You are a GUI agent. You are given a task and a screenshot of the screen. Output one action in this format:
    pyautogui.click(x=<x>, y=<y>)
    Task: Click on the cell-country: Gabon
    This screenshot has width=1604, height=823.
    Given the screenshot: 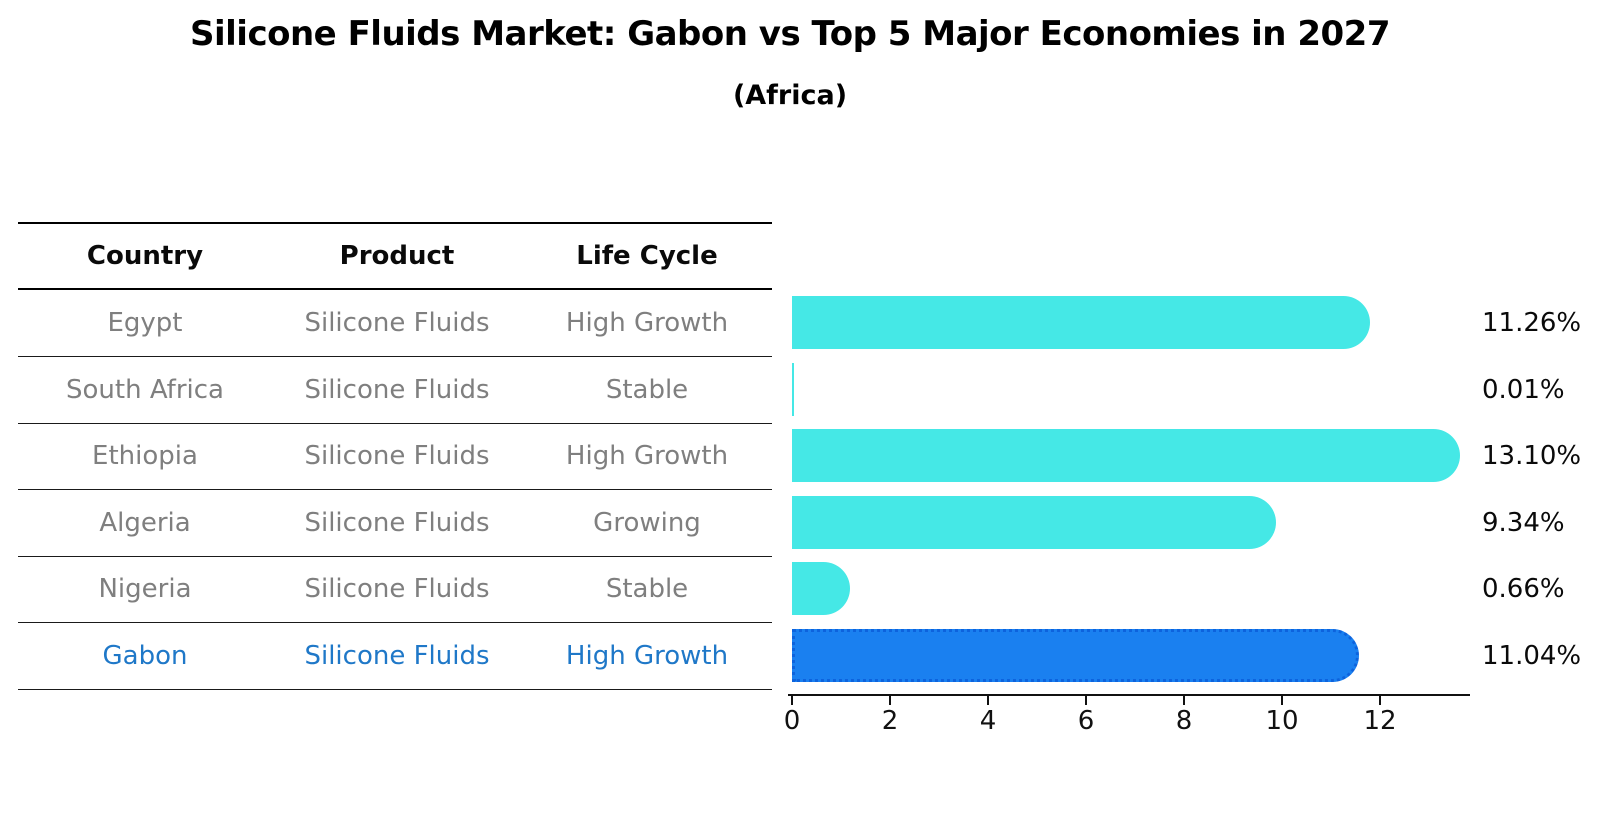 What is the action you would take?
    pyautogui.click(x=145, y=655)
    